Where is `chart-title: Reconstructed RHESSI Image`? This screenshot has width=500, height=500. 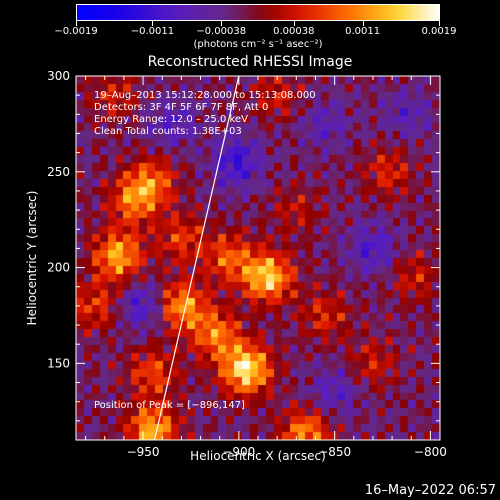
chart-title: Reconstructed RHESSI Image is located at coordinates (250, 62).